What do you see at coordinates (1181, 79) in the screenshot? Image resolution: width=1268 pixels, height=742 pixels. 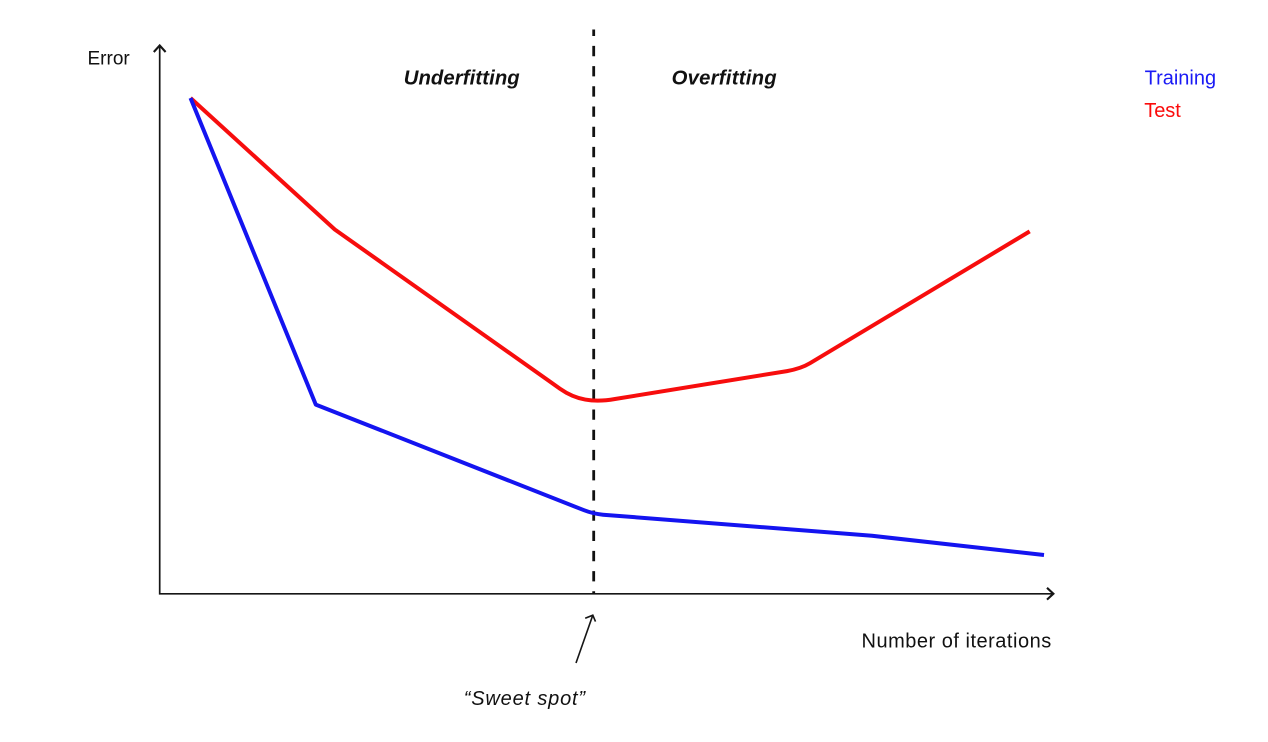 I see `svg-text: Training` at bounding box center [1181, 79].